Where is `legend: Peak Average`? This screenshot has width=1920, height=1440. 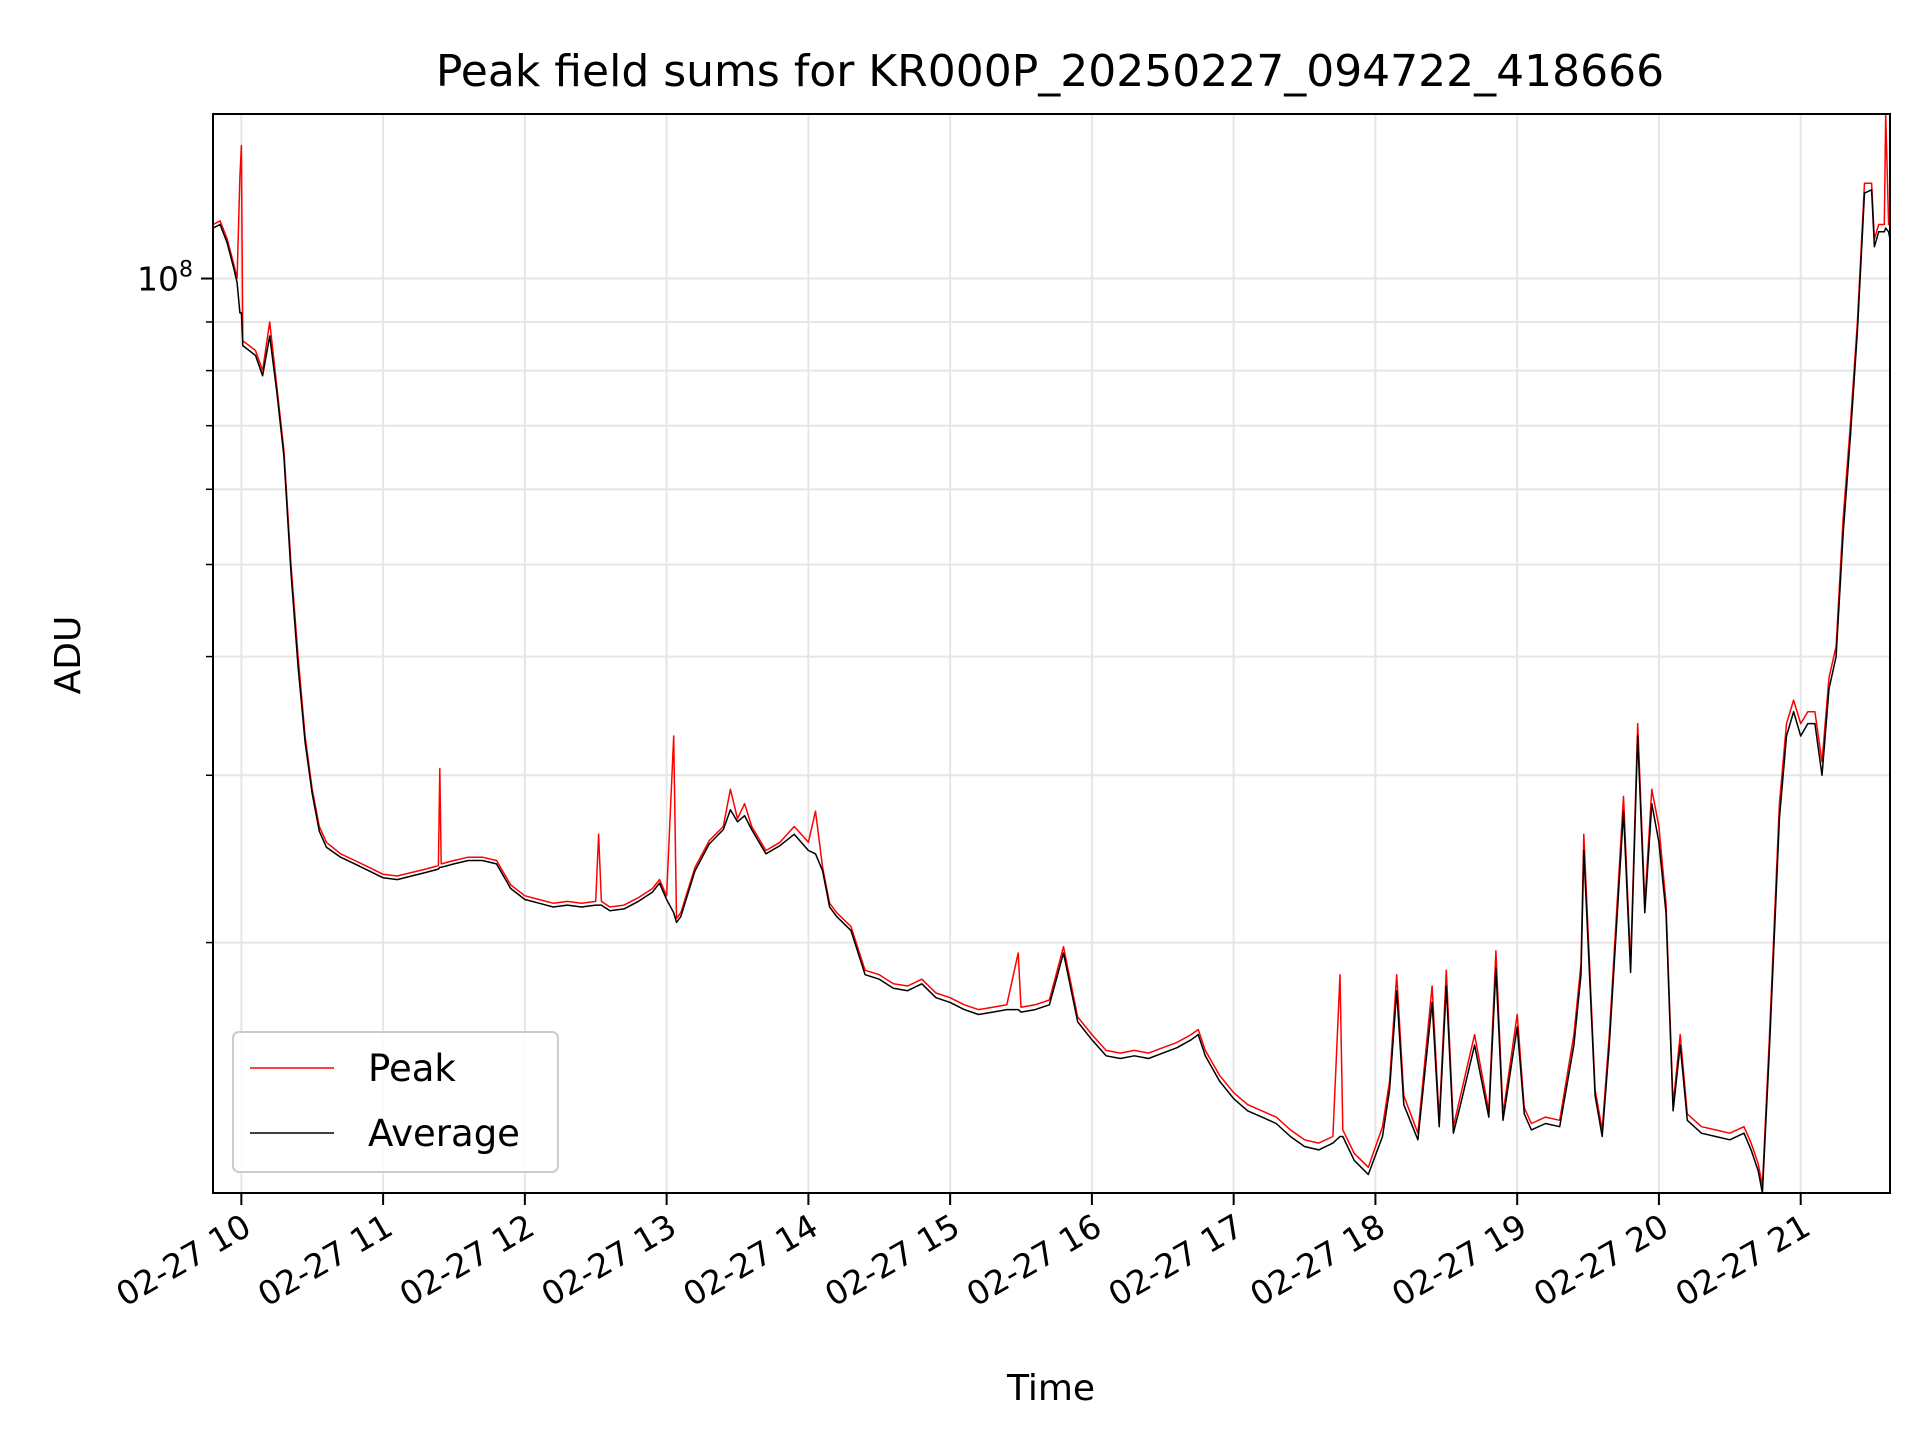
legend: Peak Average is located at coordinates (395, 1102).